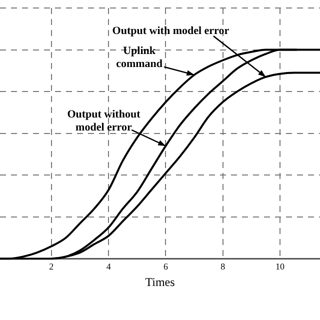 This screenshot has height=320, width=320. Describe the element at coordinates (104, 121) in the screenshot. I see `annotation: Output without model error` at that location.